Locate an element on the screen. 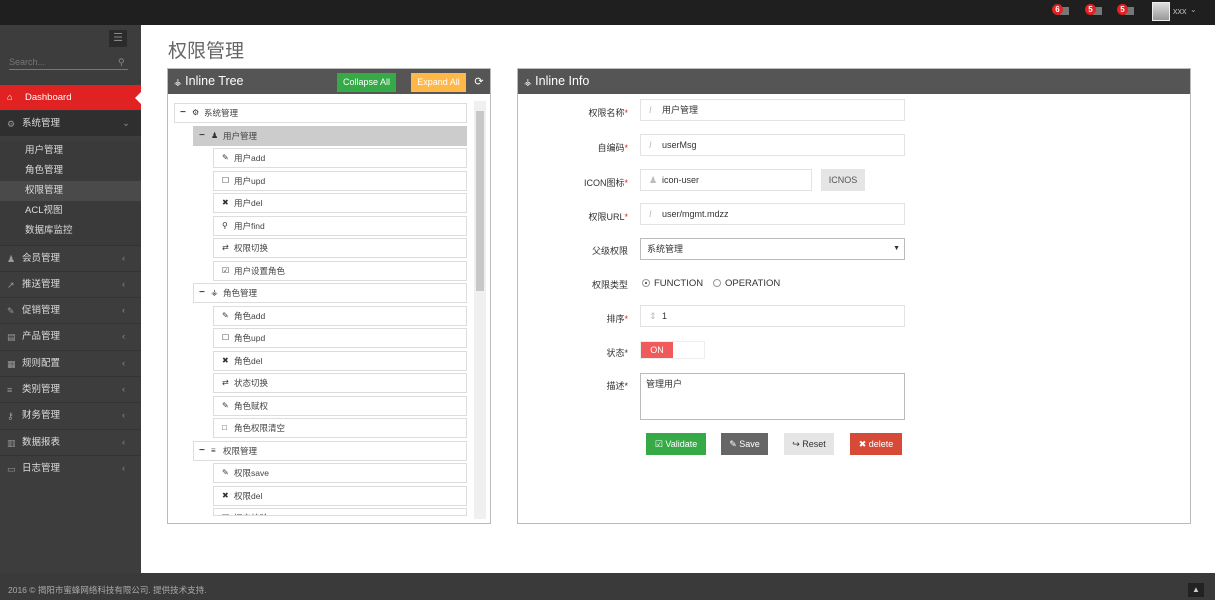 The width and height of the screenshot is (1215, 607). delete-button: ✖ delete is located at coordinates (876, 444).